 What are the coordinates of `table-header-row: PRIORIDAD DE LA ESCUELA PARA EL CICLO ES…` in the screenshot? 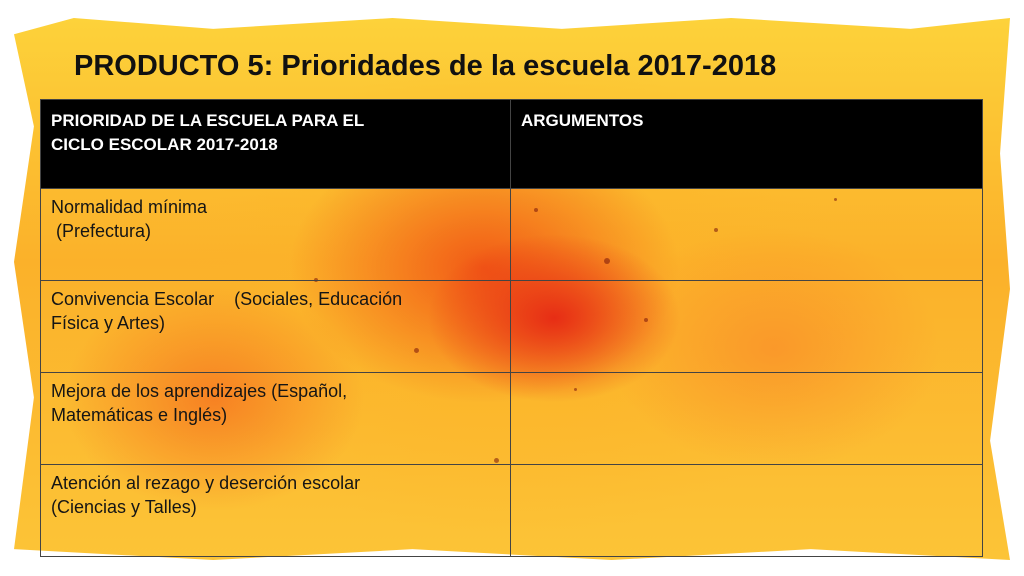 It's located at (511, 144).